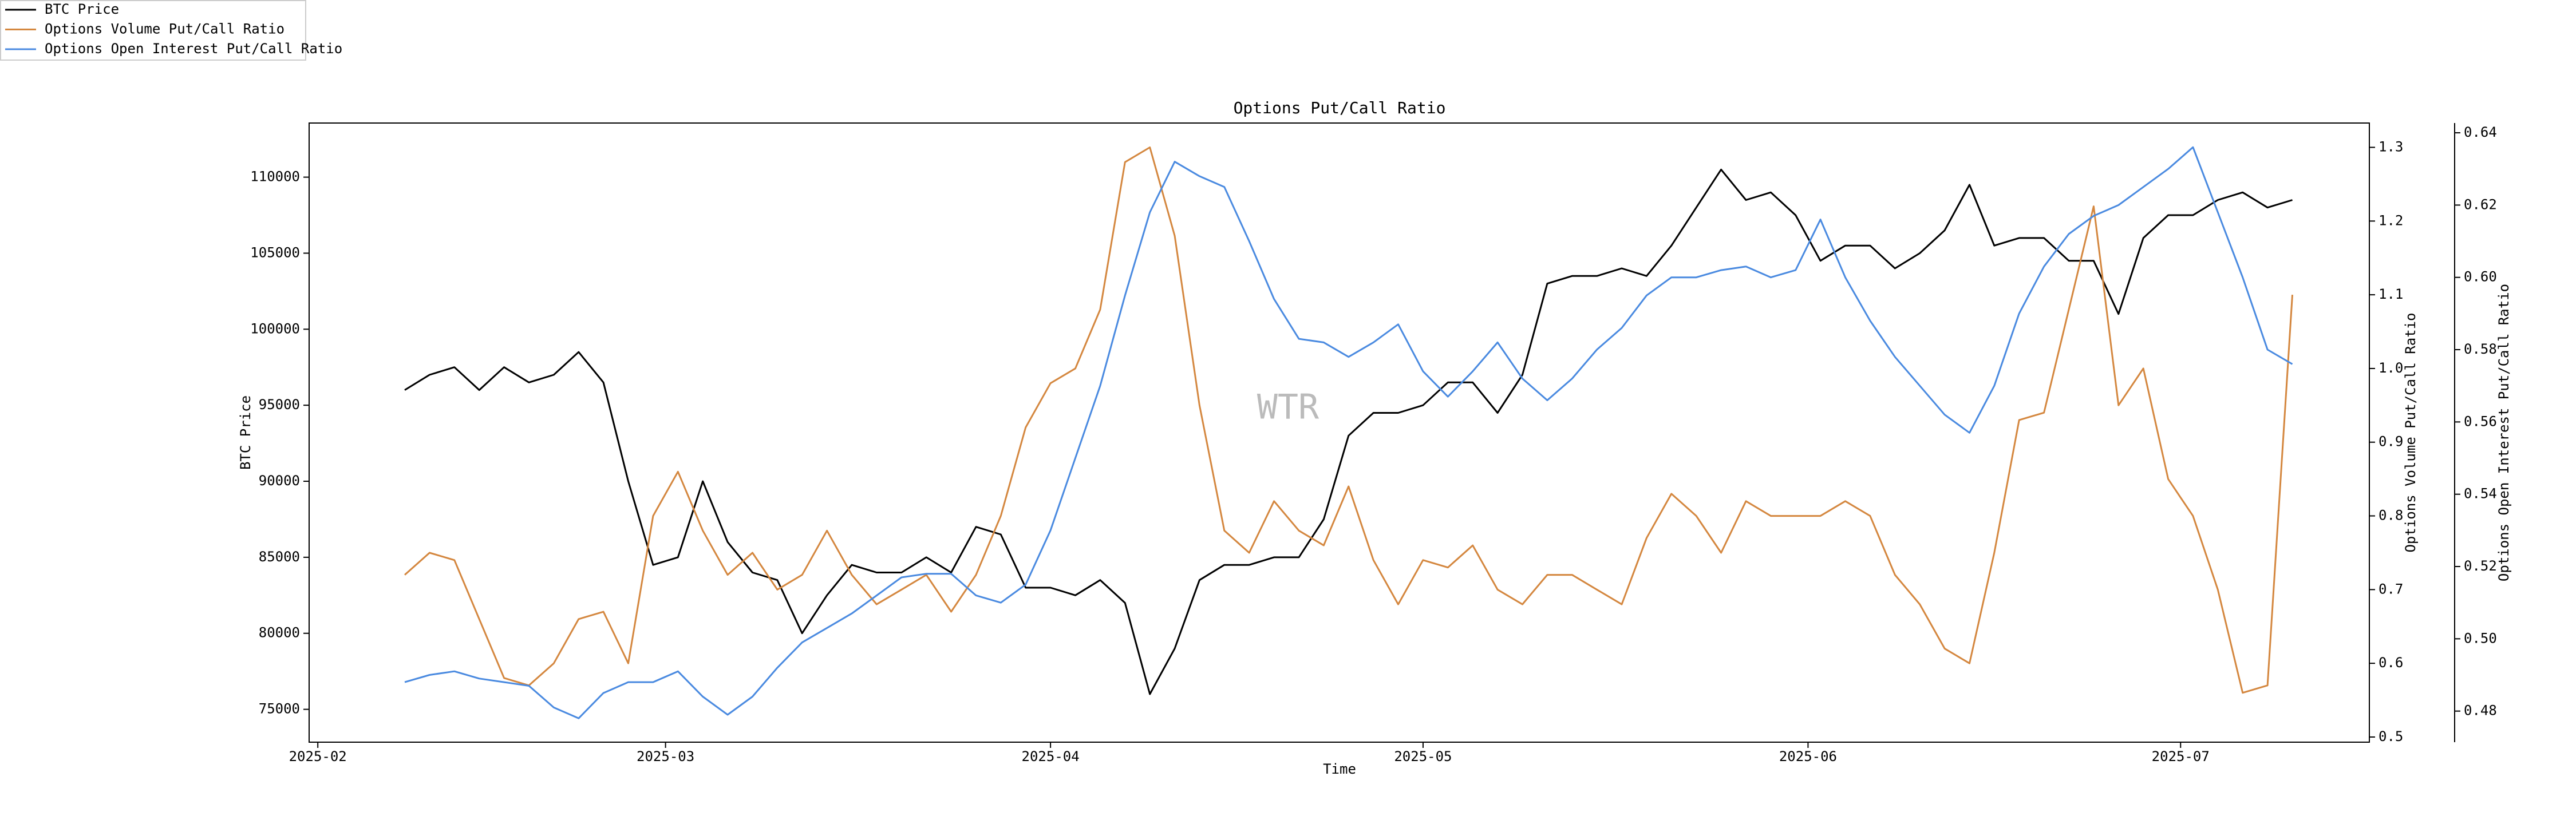 The height and width of the screenshot is (824, 2576). What do you see at coordinates (2391, 589) in the screenshot?
I see `y2-tick-label: 0.7` at bounding box center [2391, 589].